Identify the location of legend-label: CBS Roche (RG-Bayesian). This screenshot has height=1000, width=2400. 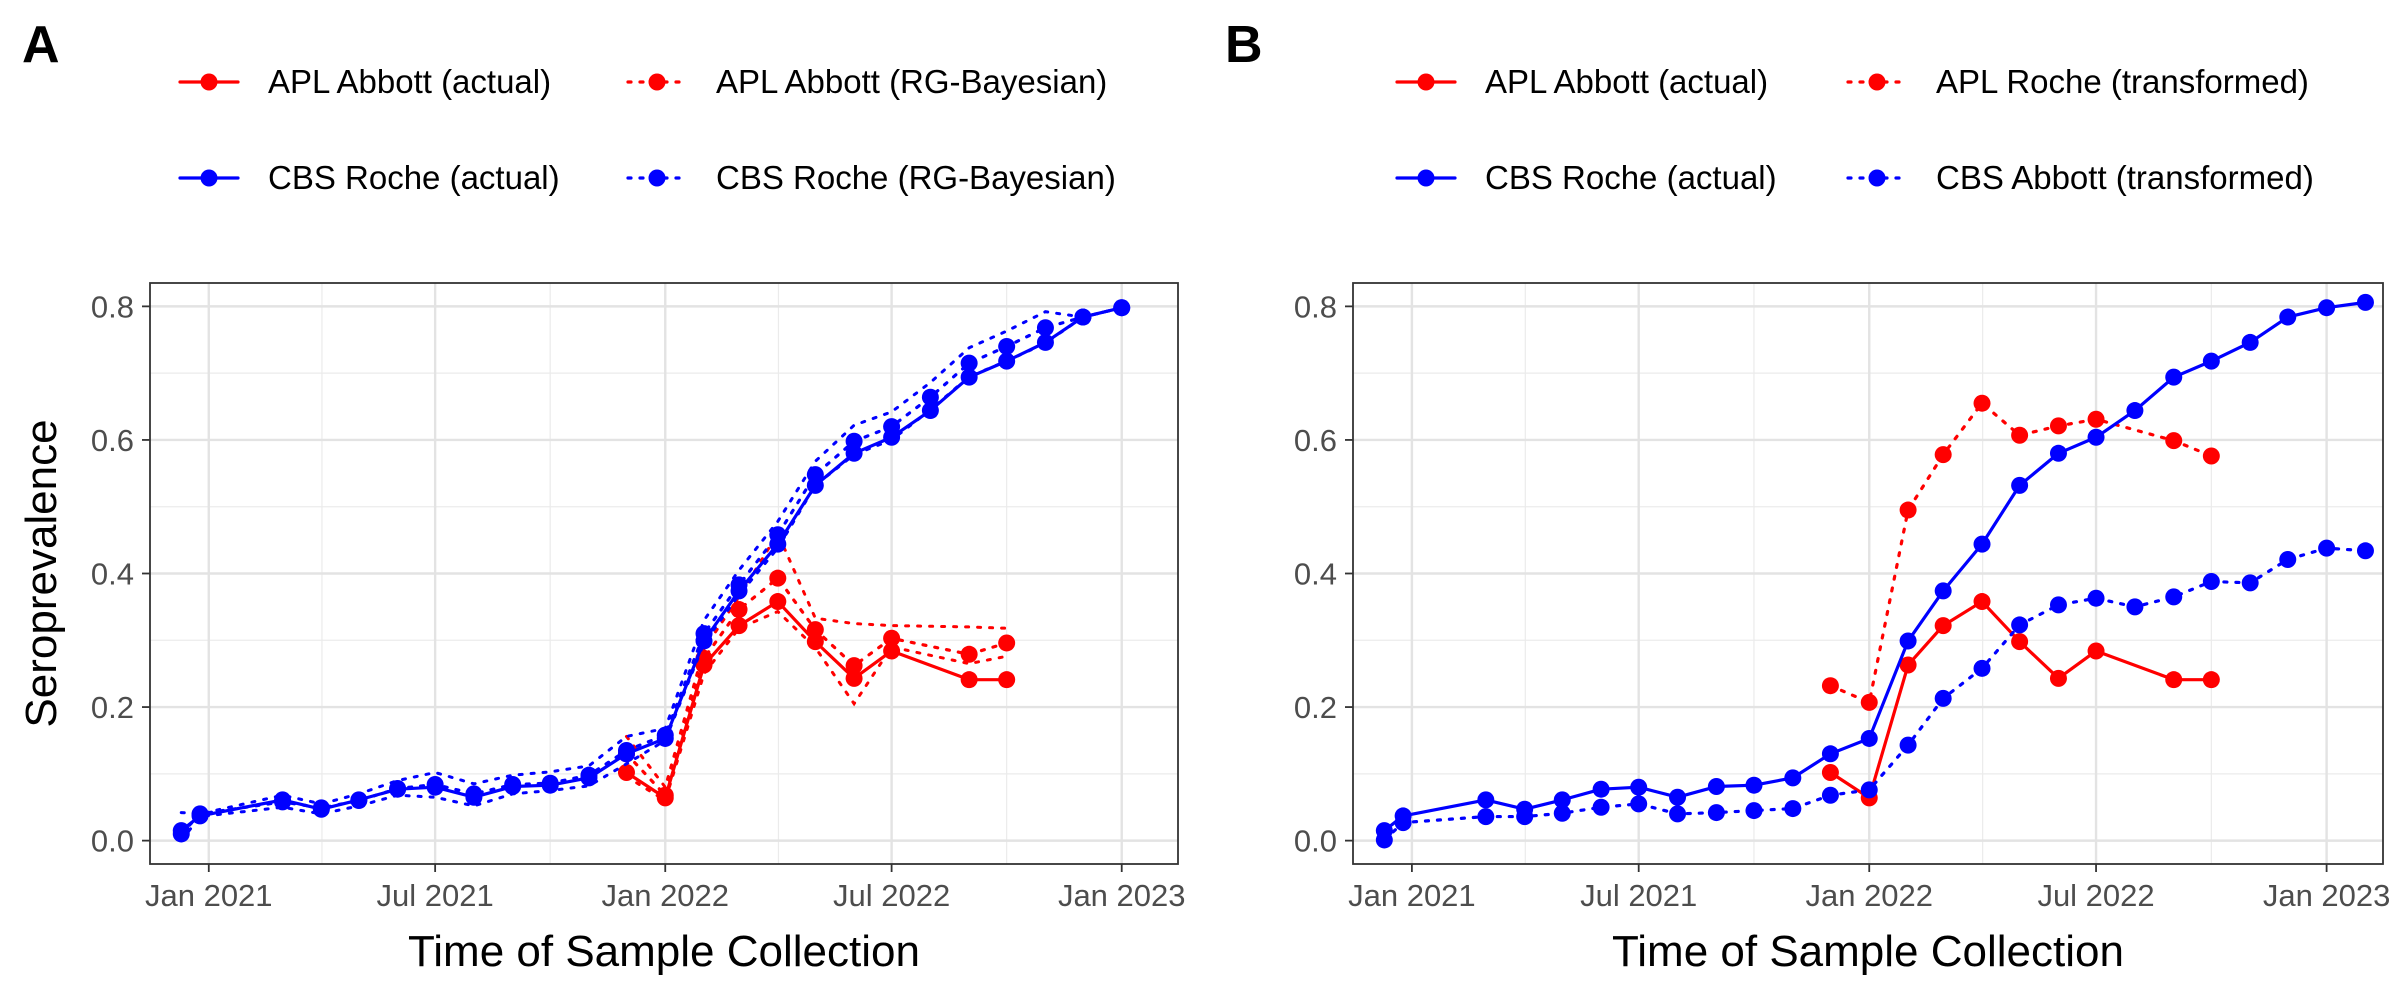
(916, 177).